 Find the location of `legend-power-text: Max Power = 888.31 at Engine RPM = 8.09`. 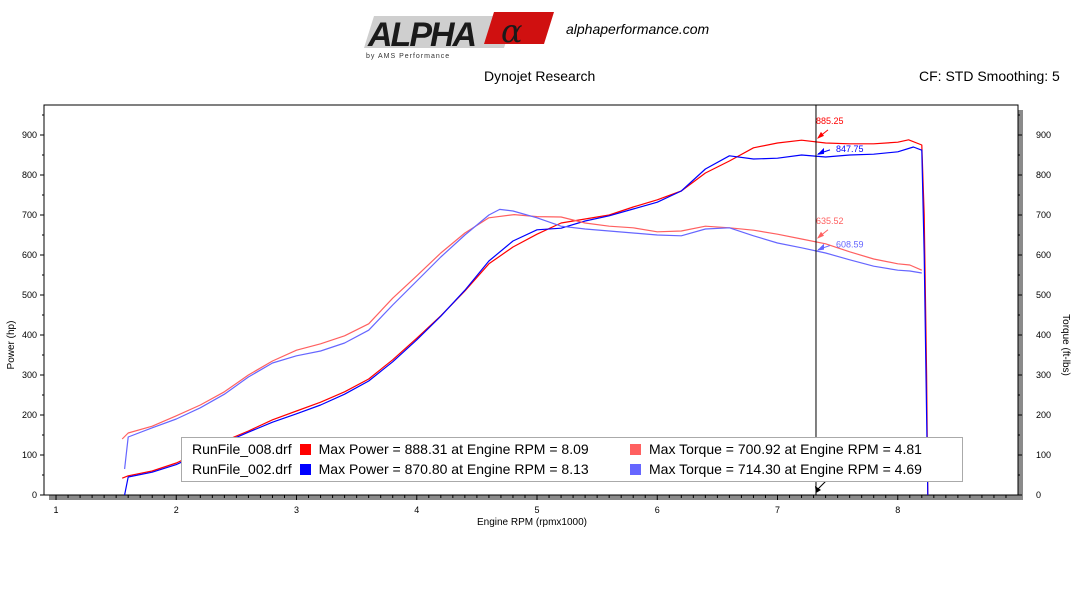

legend-power-text: Max Power = 888.31 at Engine RPM = 8.09 is located at coordinates (453, 449).